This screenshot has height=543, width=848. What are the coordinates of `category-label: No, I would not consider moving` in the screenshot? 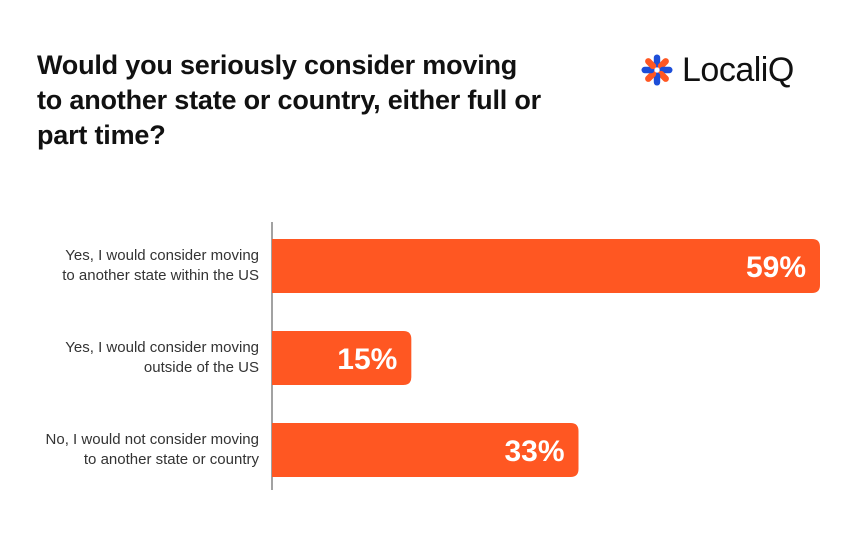 It's located at (152, 439).